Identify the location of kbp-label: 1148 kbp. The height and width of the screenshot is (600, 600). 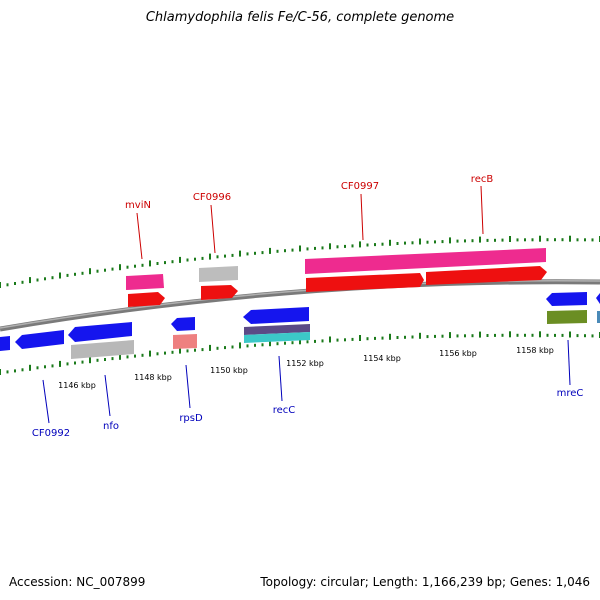
(153, 377).